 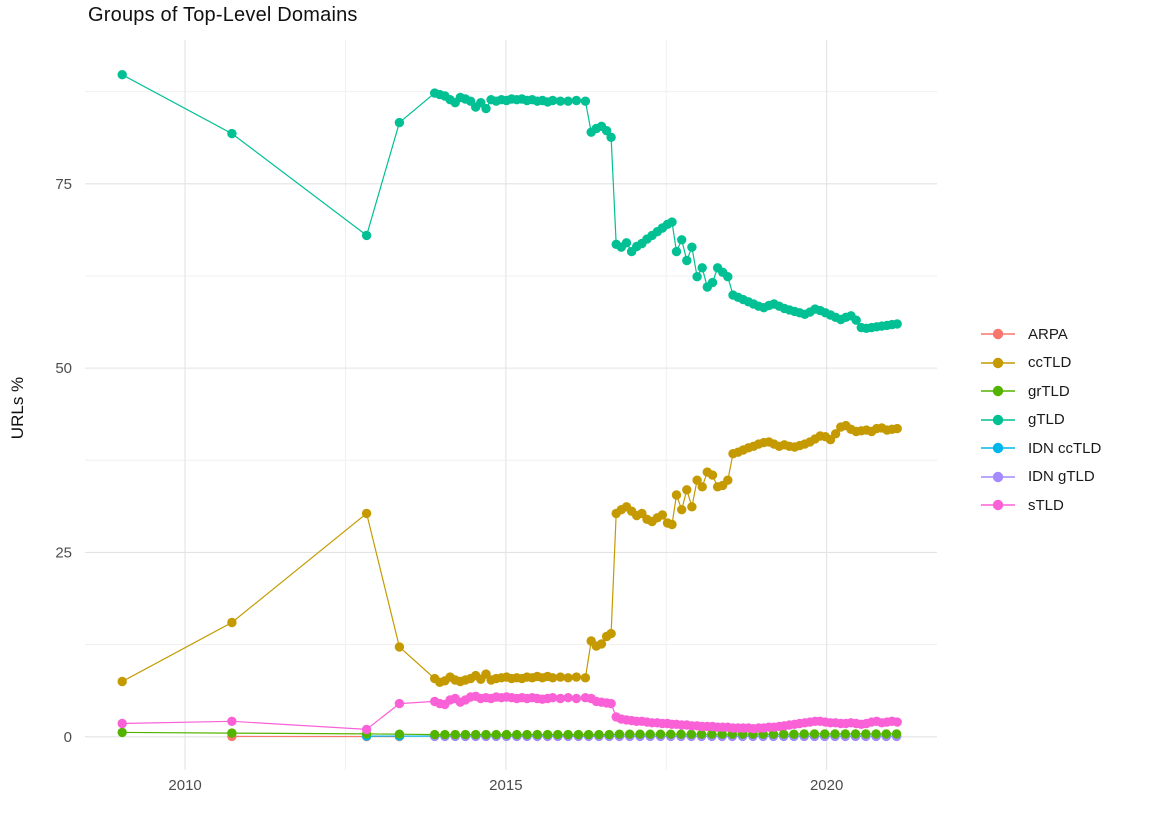 What do you see at coordinates (1046, 420) in the screenshot?
I see `legend-label: gTLD` at bounding box center [1046, 420].